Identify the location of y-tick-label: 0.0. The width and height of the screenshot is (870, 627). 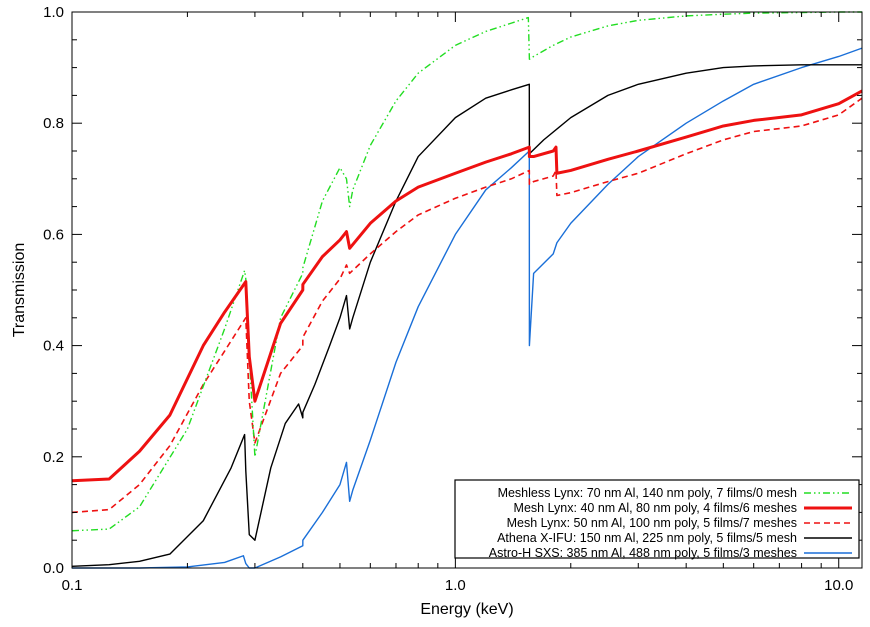
(53, 568).